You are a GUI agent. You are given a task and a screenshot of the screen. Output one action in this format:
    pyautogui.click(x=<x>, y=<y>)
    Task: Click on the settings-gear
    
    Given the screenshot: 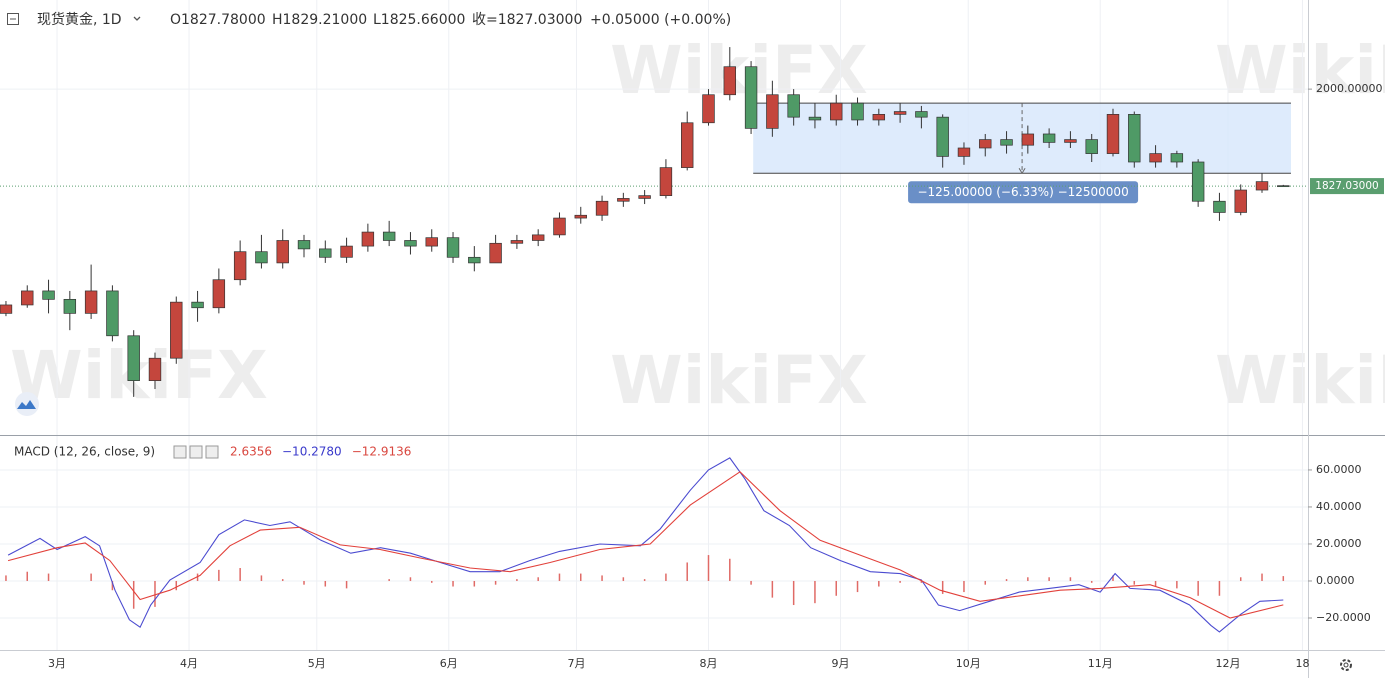 What is the action you would take?
    pyautogui.click(x=1346, y=665)
    